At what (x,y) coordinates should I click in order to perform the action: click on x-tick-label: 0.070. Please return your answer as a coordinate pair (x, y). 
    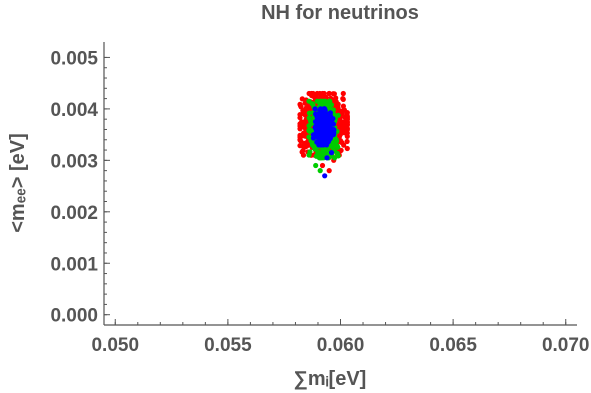
    Looking at the image, I should click on (566, 345).